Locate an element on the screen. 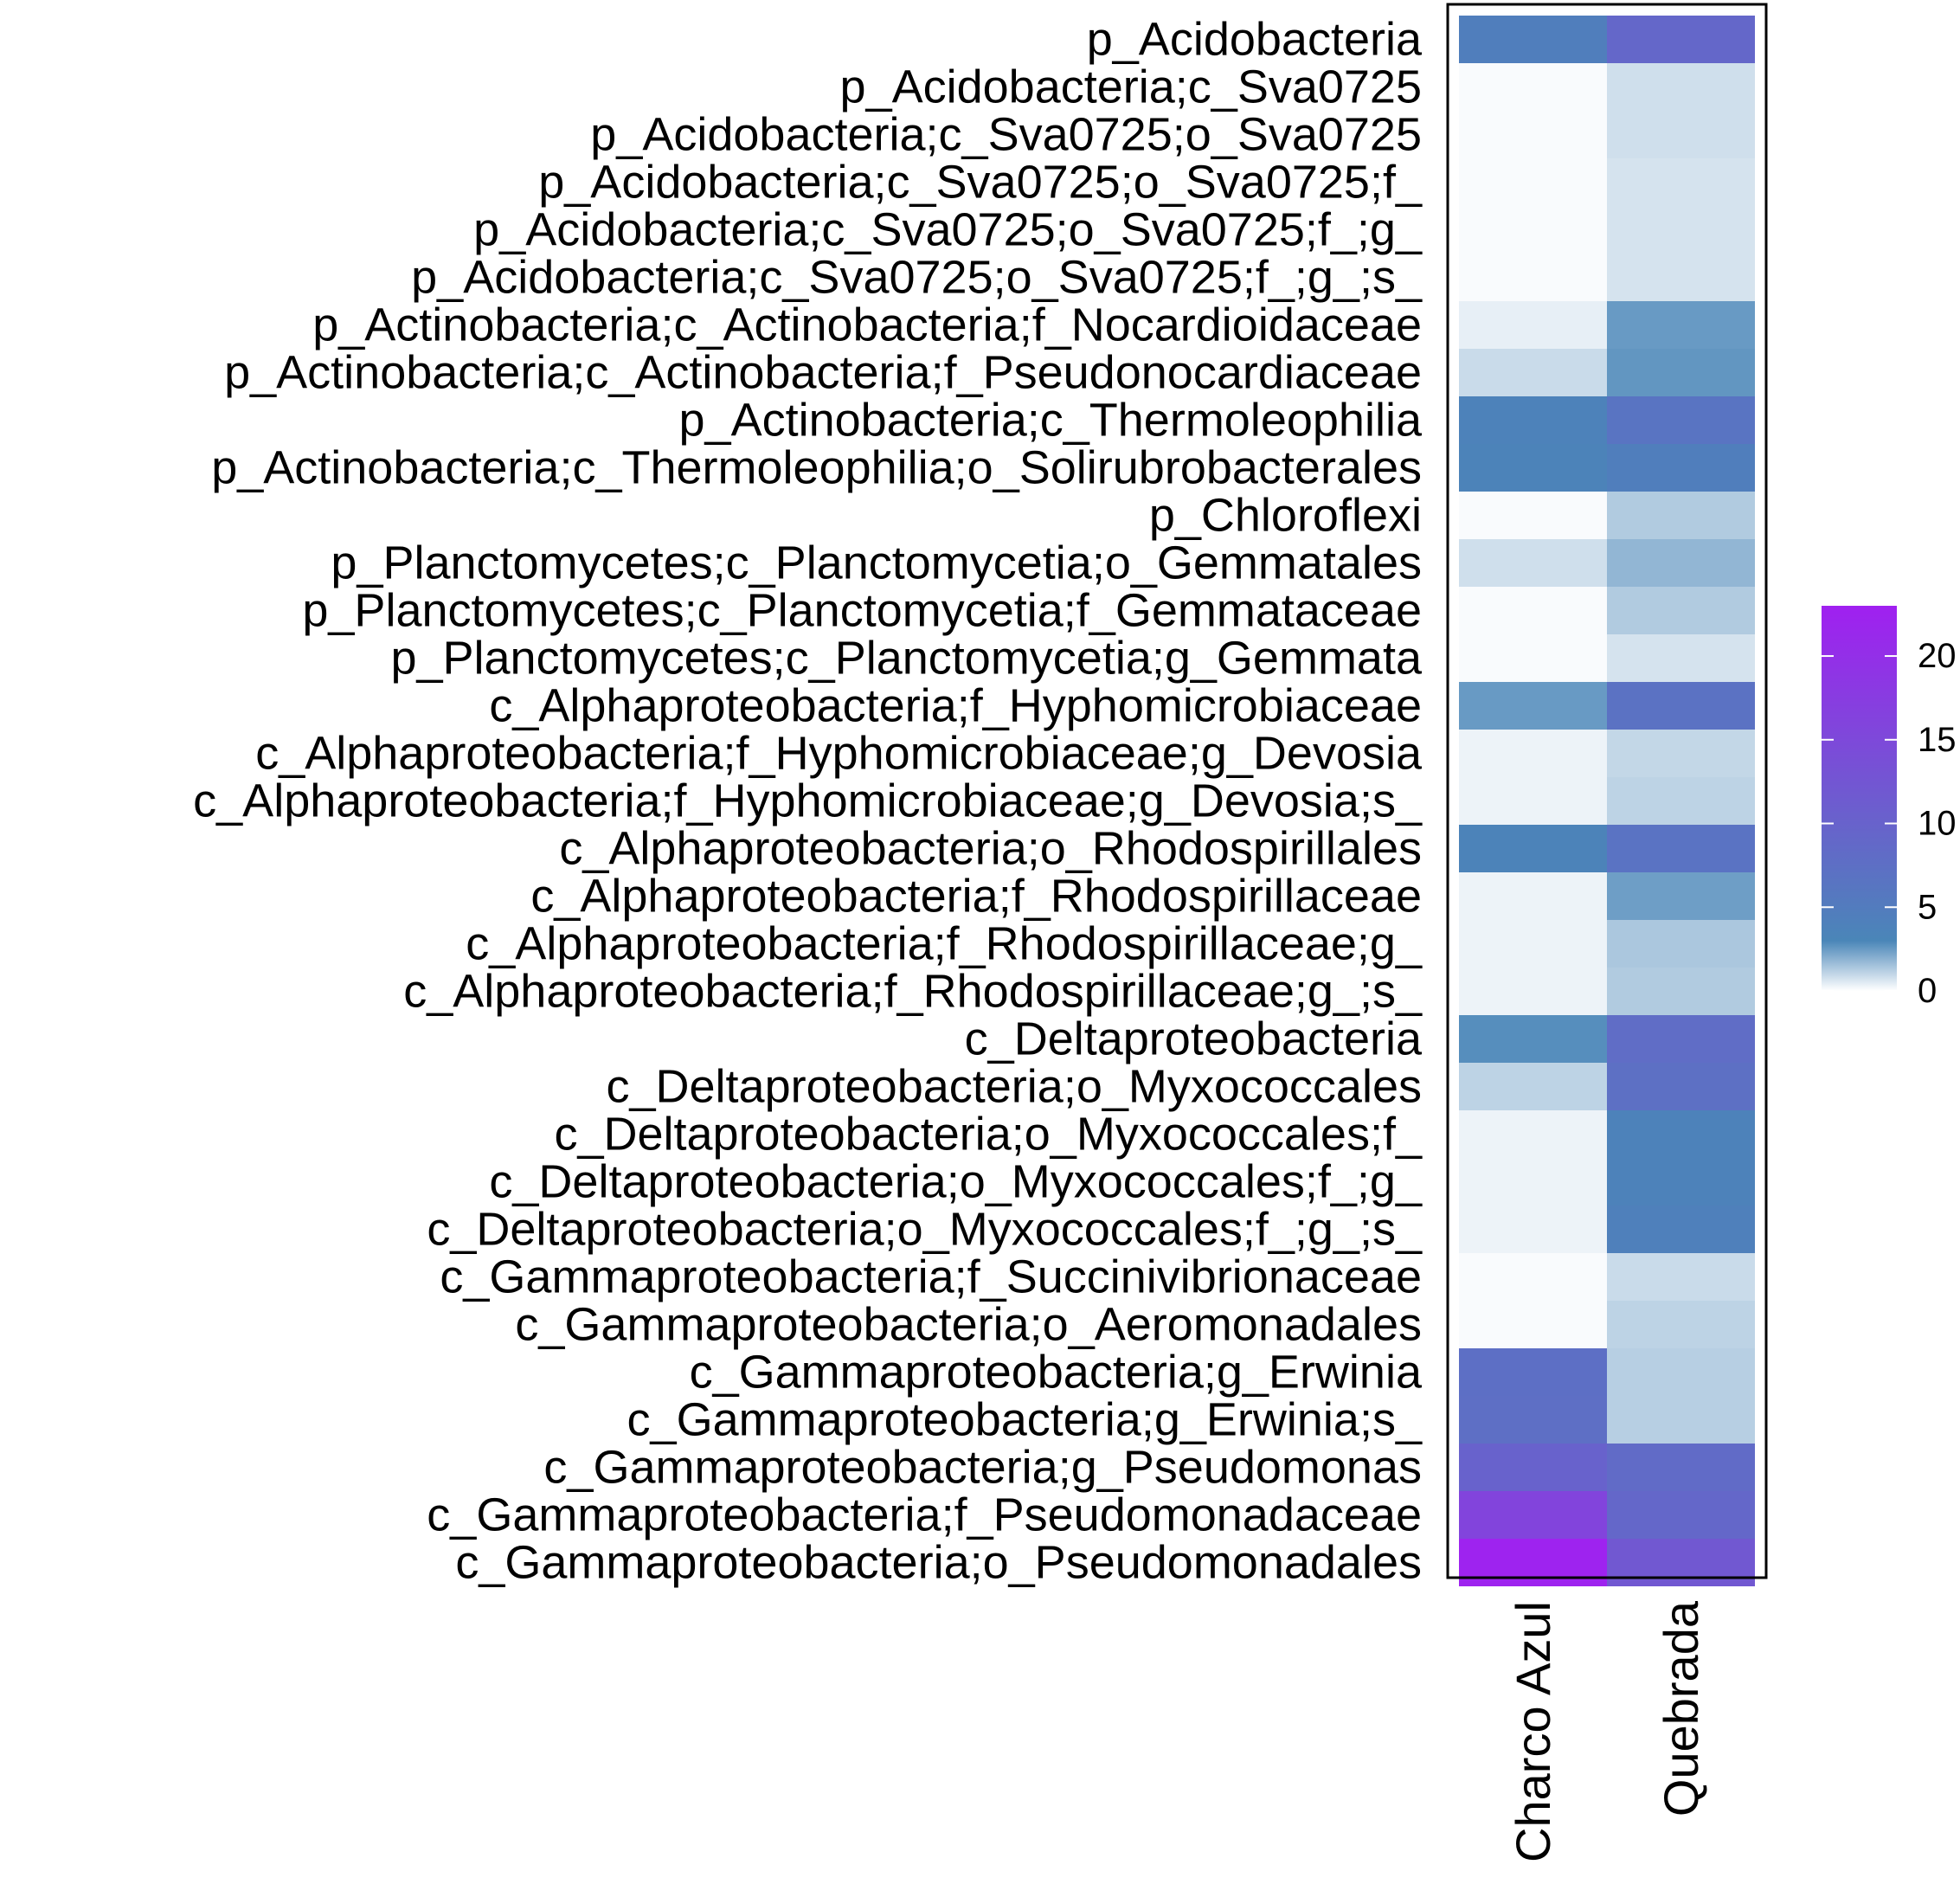  heatmap-cells is located at coordinates (1607, 801).